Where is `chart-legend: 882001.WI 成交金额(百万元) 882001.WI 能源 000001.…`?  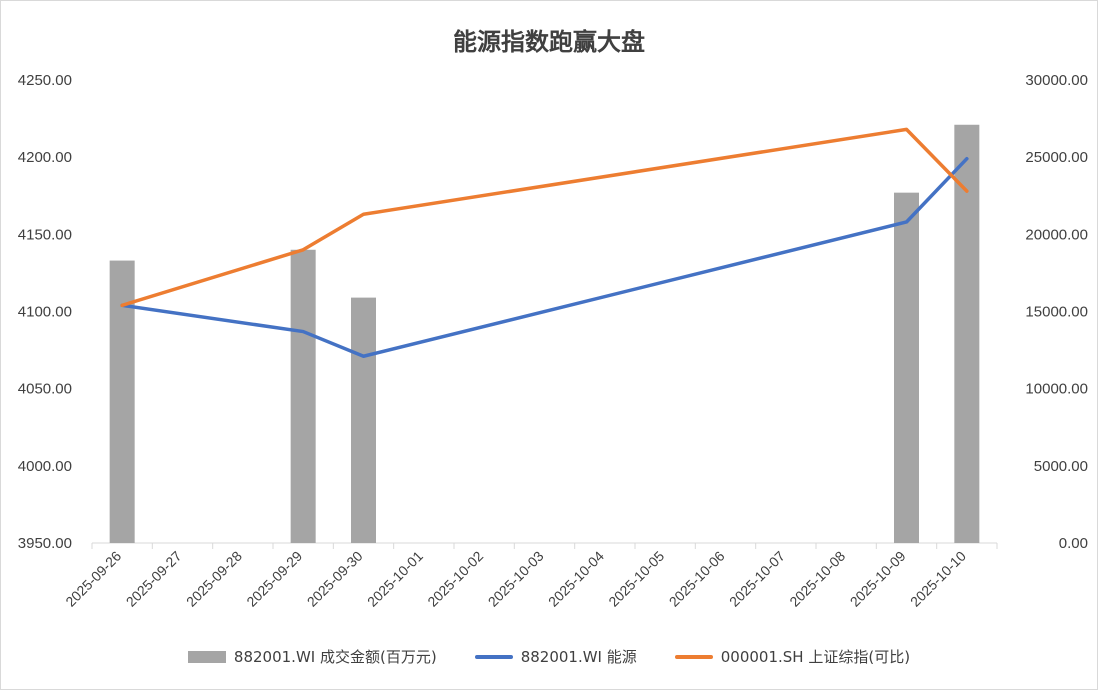
chart-legend: 882001.WI 成交金额(百万元) 882001.WI 能源 000001.… is located at coordinates (549, 656).